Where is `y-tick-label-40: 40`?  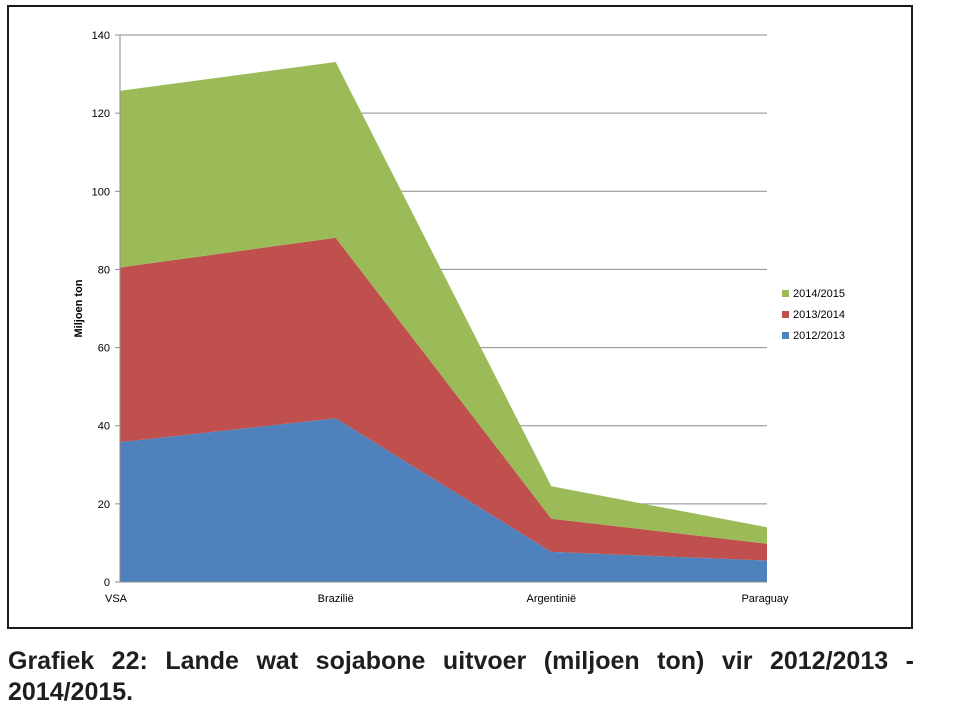 y-tick-label-40: 40 is located at coordinates (104, 427).